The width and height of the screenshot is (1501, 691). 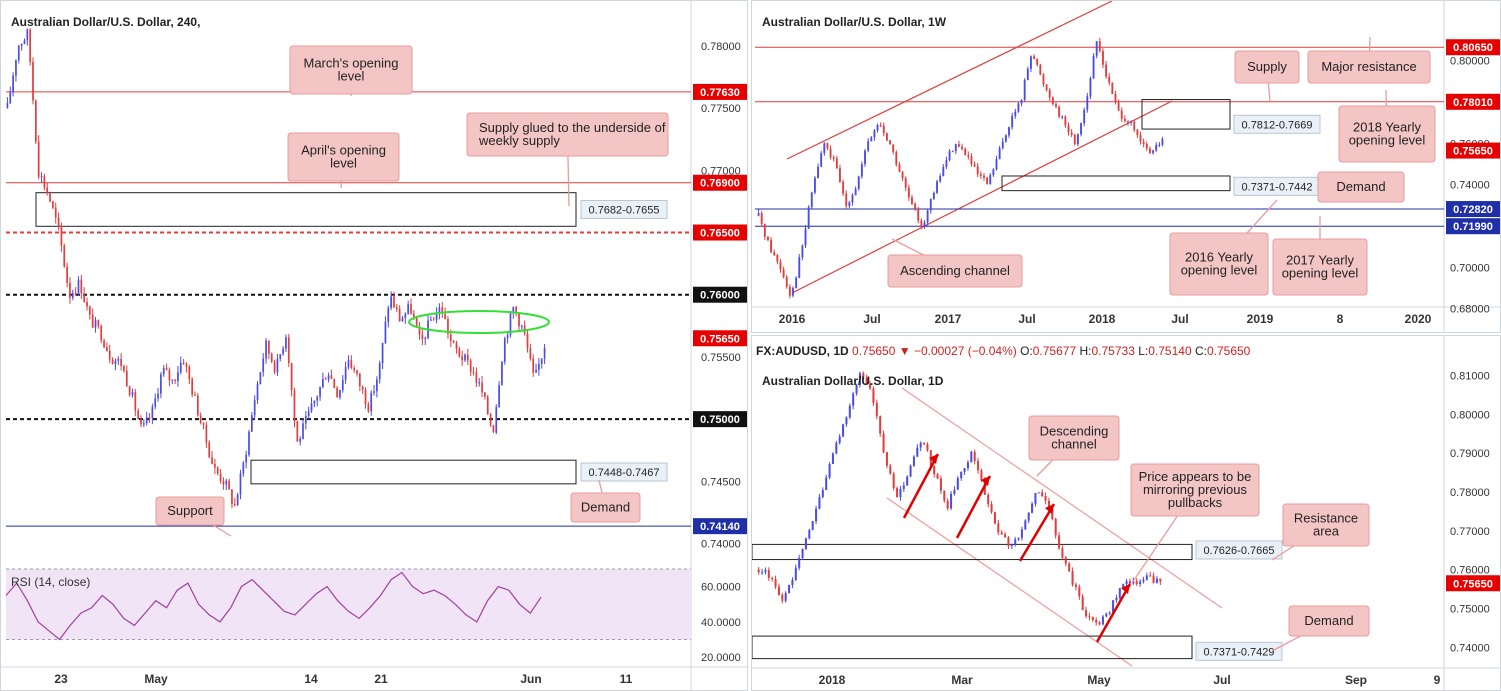 What do you see at coordinates (1473, 227) in the screenshot?
I see `weekly-level-badge-text: 0.71990` at bounding box center [1473, 227].